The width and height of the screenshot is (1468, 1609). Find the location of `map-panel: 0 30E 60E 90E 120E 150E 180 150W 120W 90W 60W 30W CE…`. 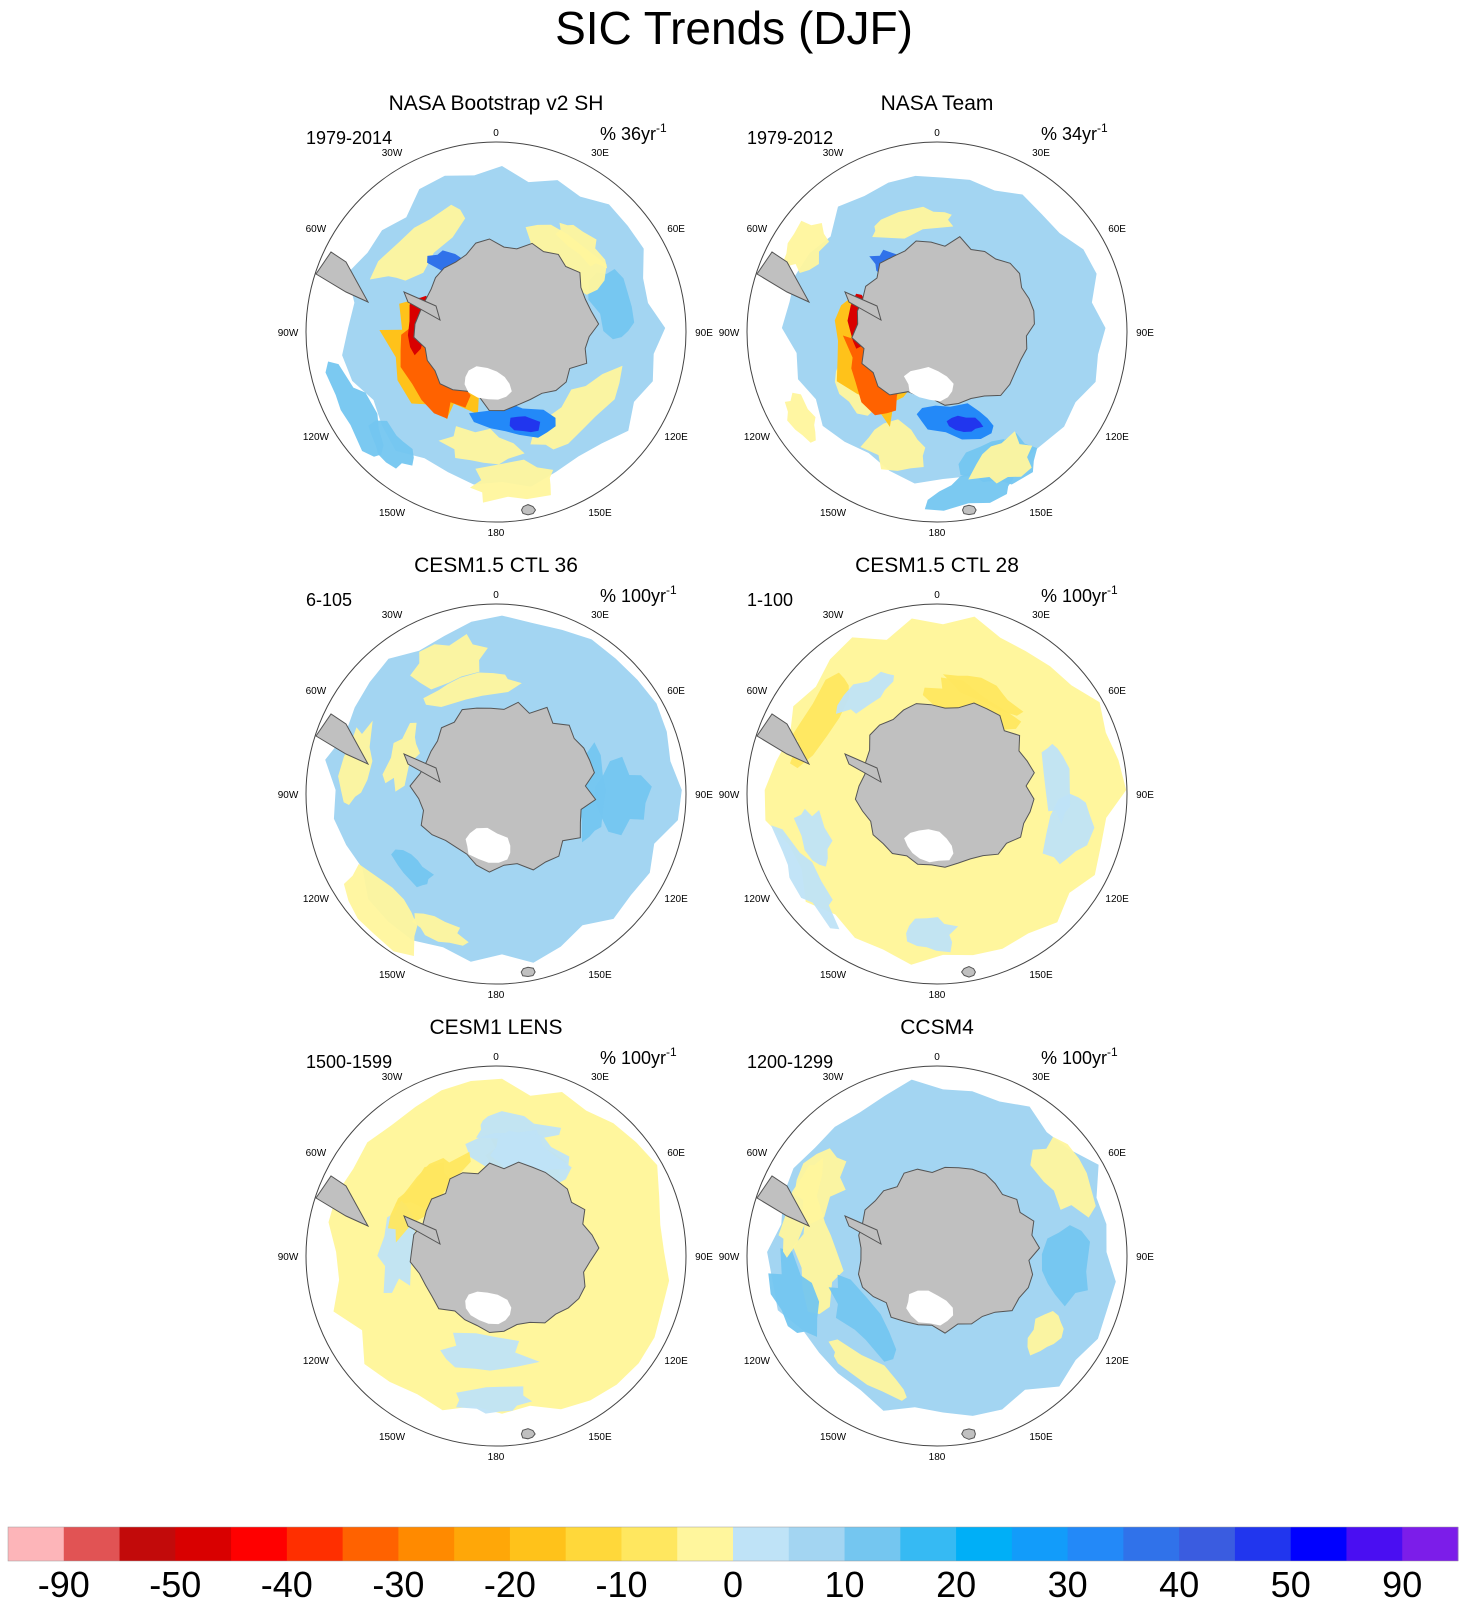

map-panel: 0 30E 60E 90E 120E 150E 180 150W 120W 90W 60W 30W CE… is located at coordinates (937, 777).